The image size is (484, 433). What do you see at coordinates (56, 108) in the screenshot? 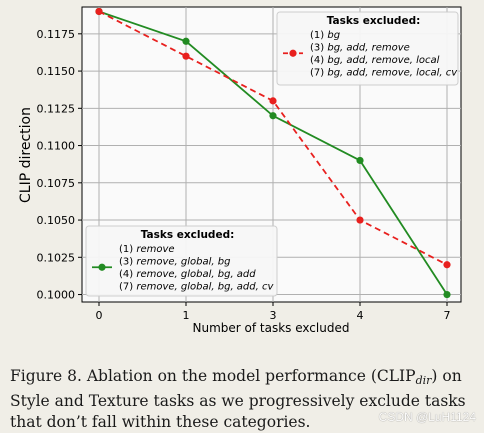
I see `y-tick-label: 0.1125` at bounding box center [56, 108].